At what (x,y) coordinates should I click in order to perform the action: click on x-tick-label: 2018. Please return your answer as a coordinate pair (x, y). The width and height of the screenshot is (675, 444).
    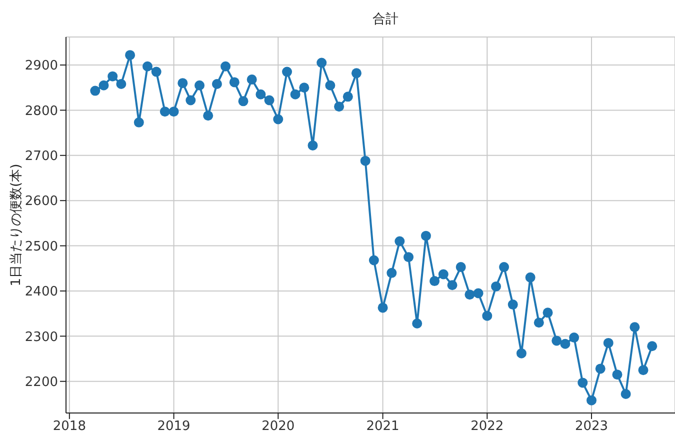
    Looking at the image, I should click on (69, 426).